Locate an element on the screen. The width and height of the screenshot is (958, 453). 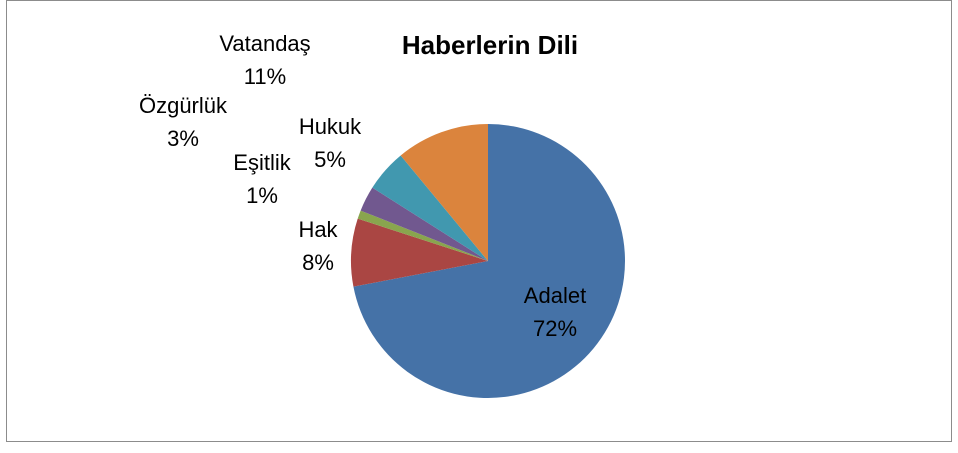
slice-value-label: 3% is located at coordinates (183, 138).